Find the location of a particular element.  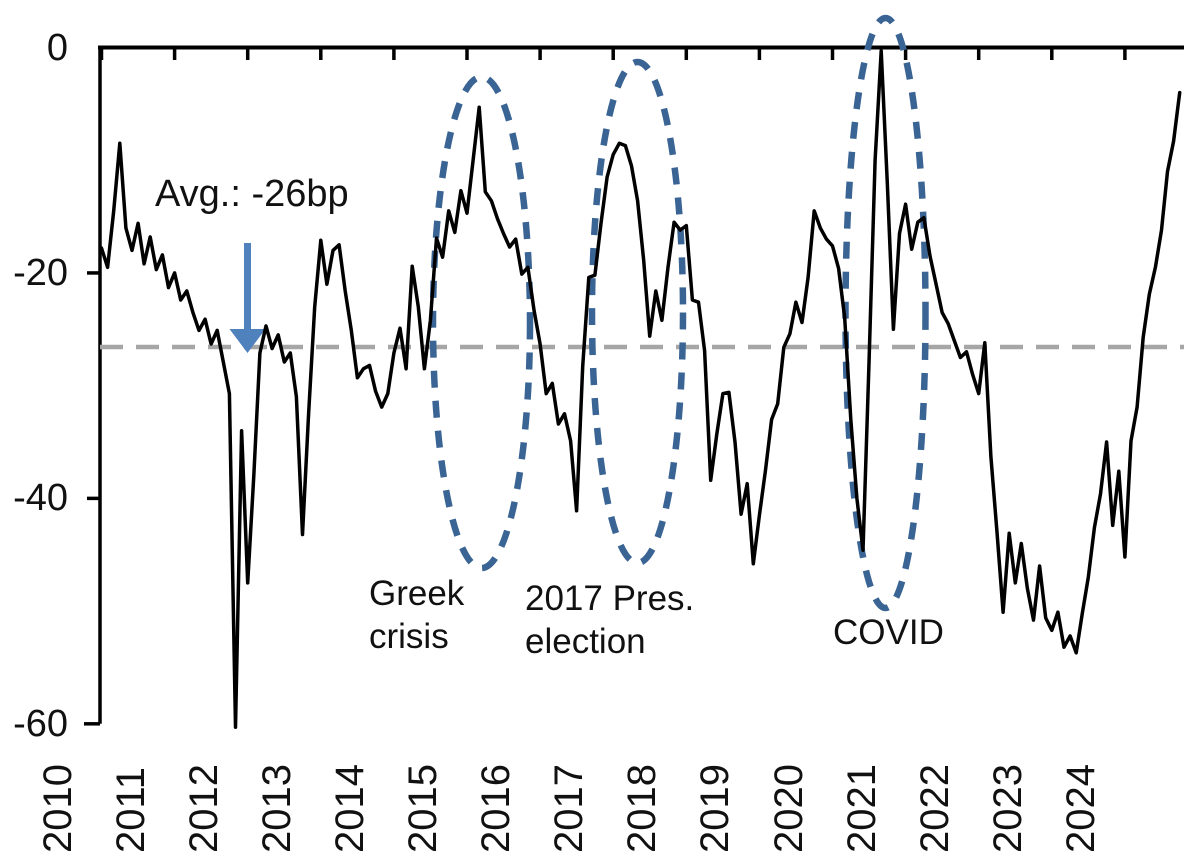

y-axis-label: -20 is located at coordinates (40, 272).